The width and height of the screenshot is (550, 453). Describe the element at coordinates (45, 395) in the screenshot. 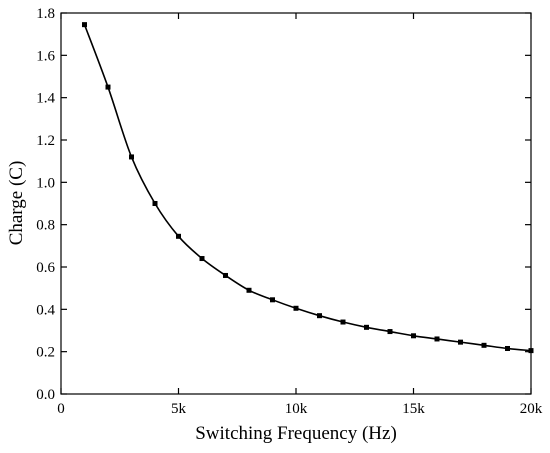

I see `y-tick-label: 0.0` at that location.